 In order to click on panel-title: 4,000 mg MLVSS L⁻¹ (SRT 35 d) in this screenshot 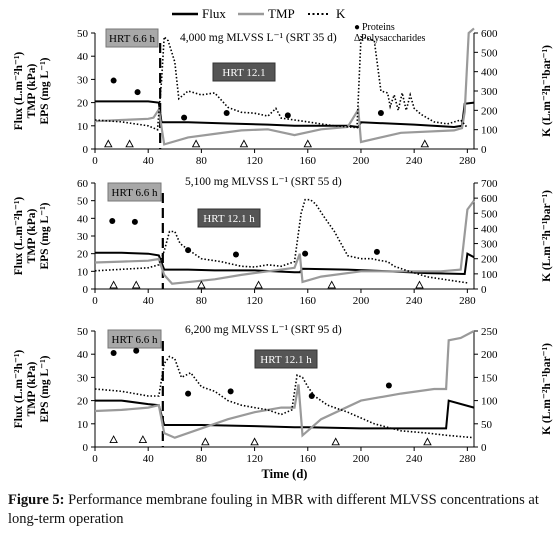, I will do `click(258, 38)`.